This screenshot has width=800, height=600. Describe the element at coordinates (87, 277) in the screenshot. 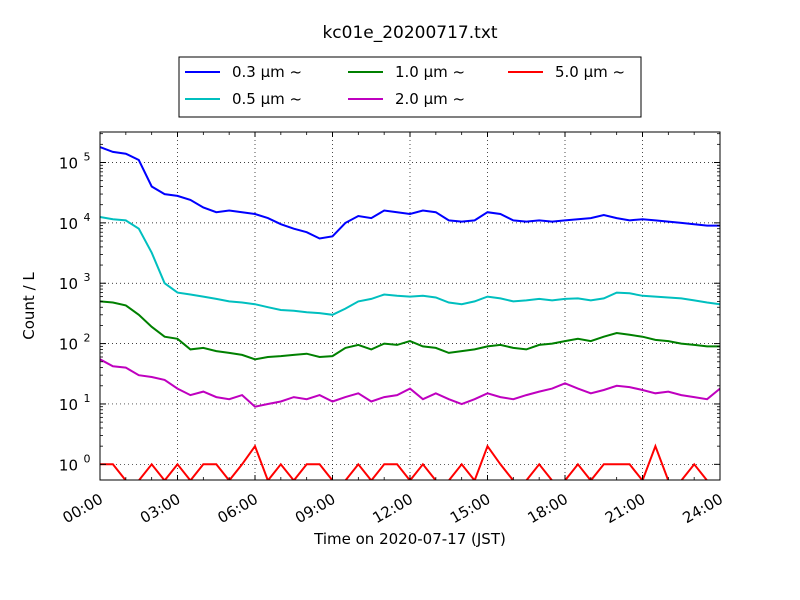

I see `y-tick-exponent: 3` at that location.